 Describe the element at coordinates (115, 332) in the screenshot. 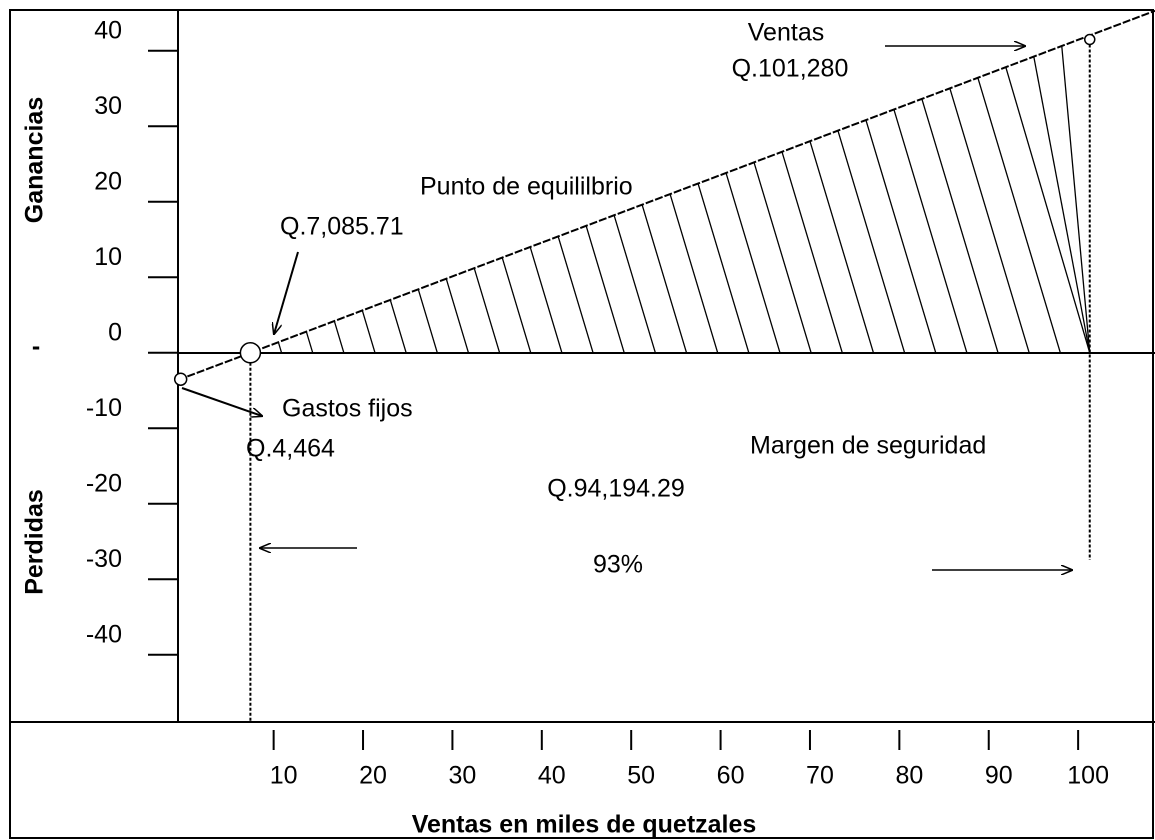

I see `y-tick-label: 0` at that location.